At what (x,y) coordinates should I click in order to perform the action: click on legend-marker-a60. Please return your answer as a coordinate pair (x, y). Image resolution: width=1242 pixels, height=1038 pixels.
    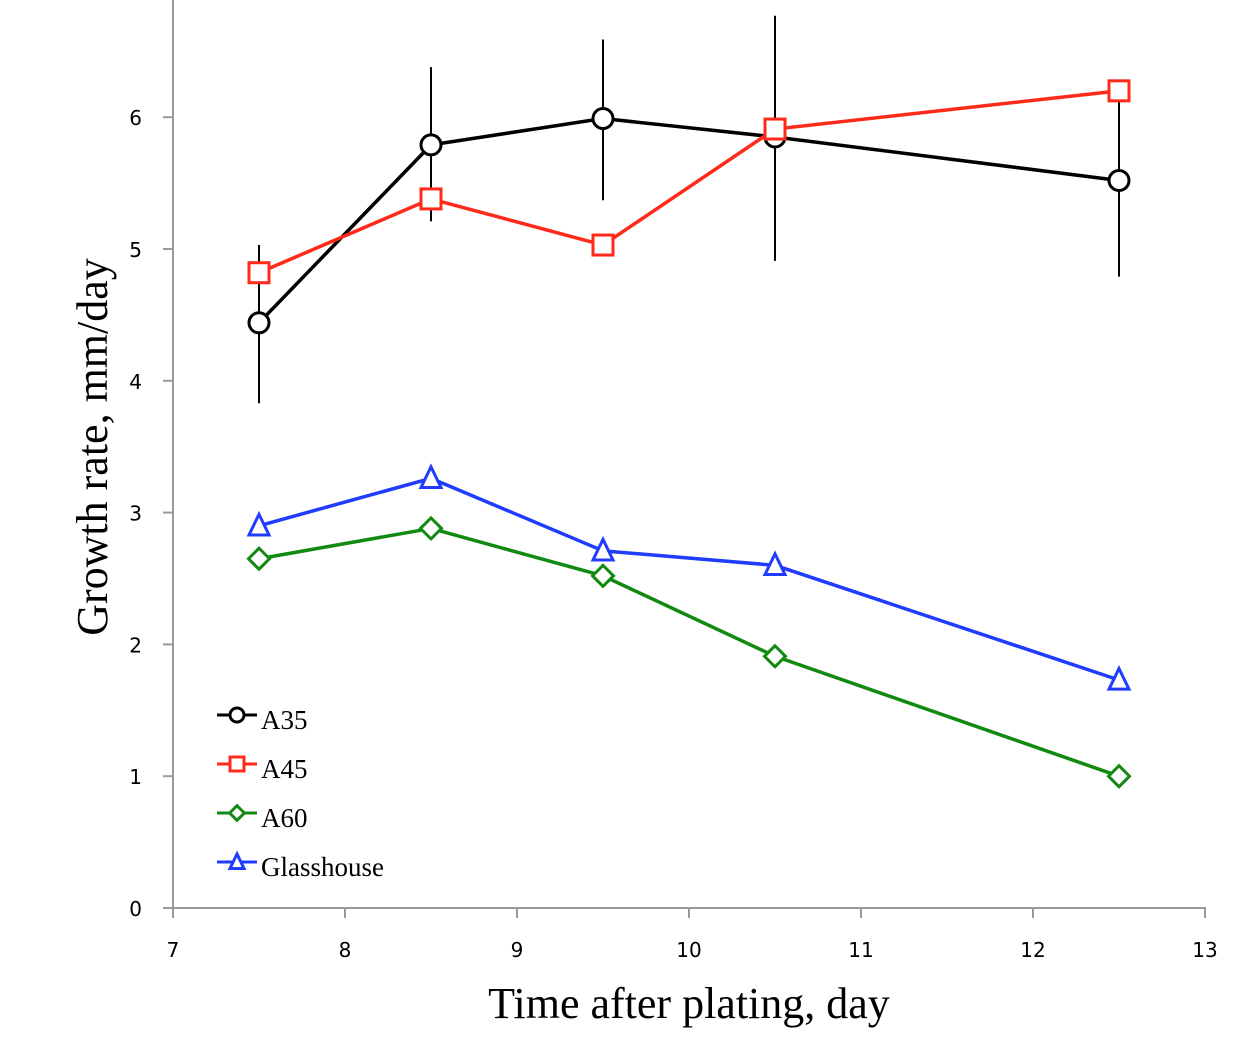
    Looking at the image, I should click on (237, 813).